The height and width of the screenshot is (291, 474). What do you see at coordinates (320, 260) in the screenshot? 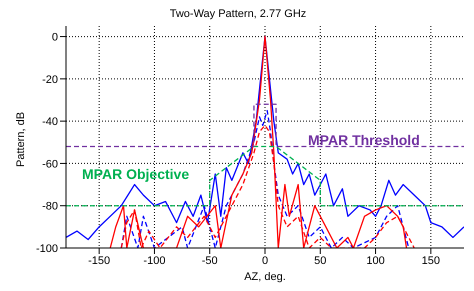
I see `x-tick-label: 50` at bounding box center [320, 260].